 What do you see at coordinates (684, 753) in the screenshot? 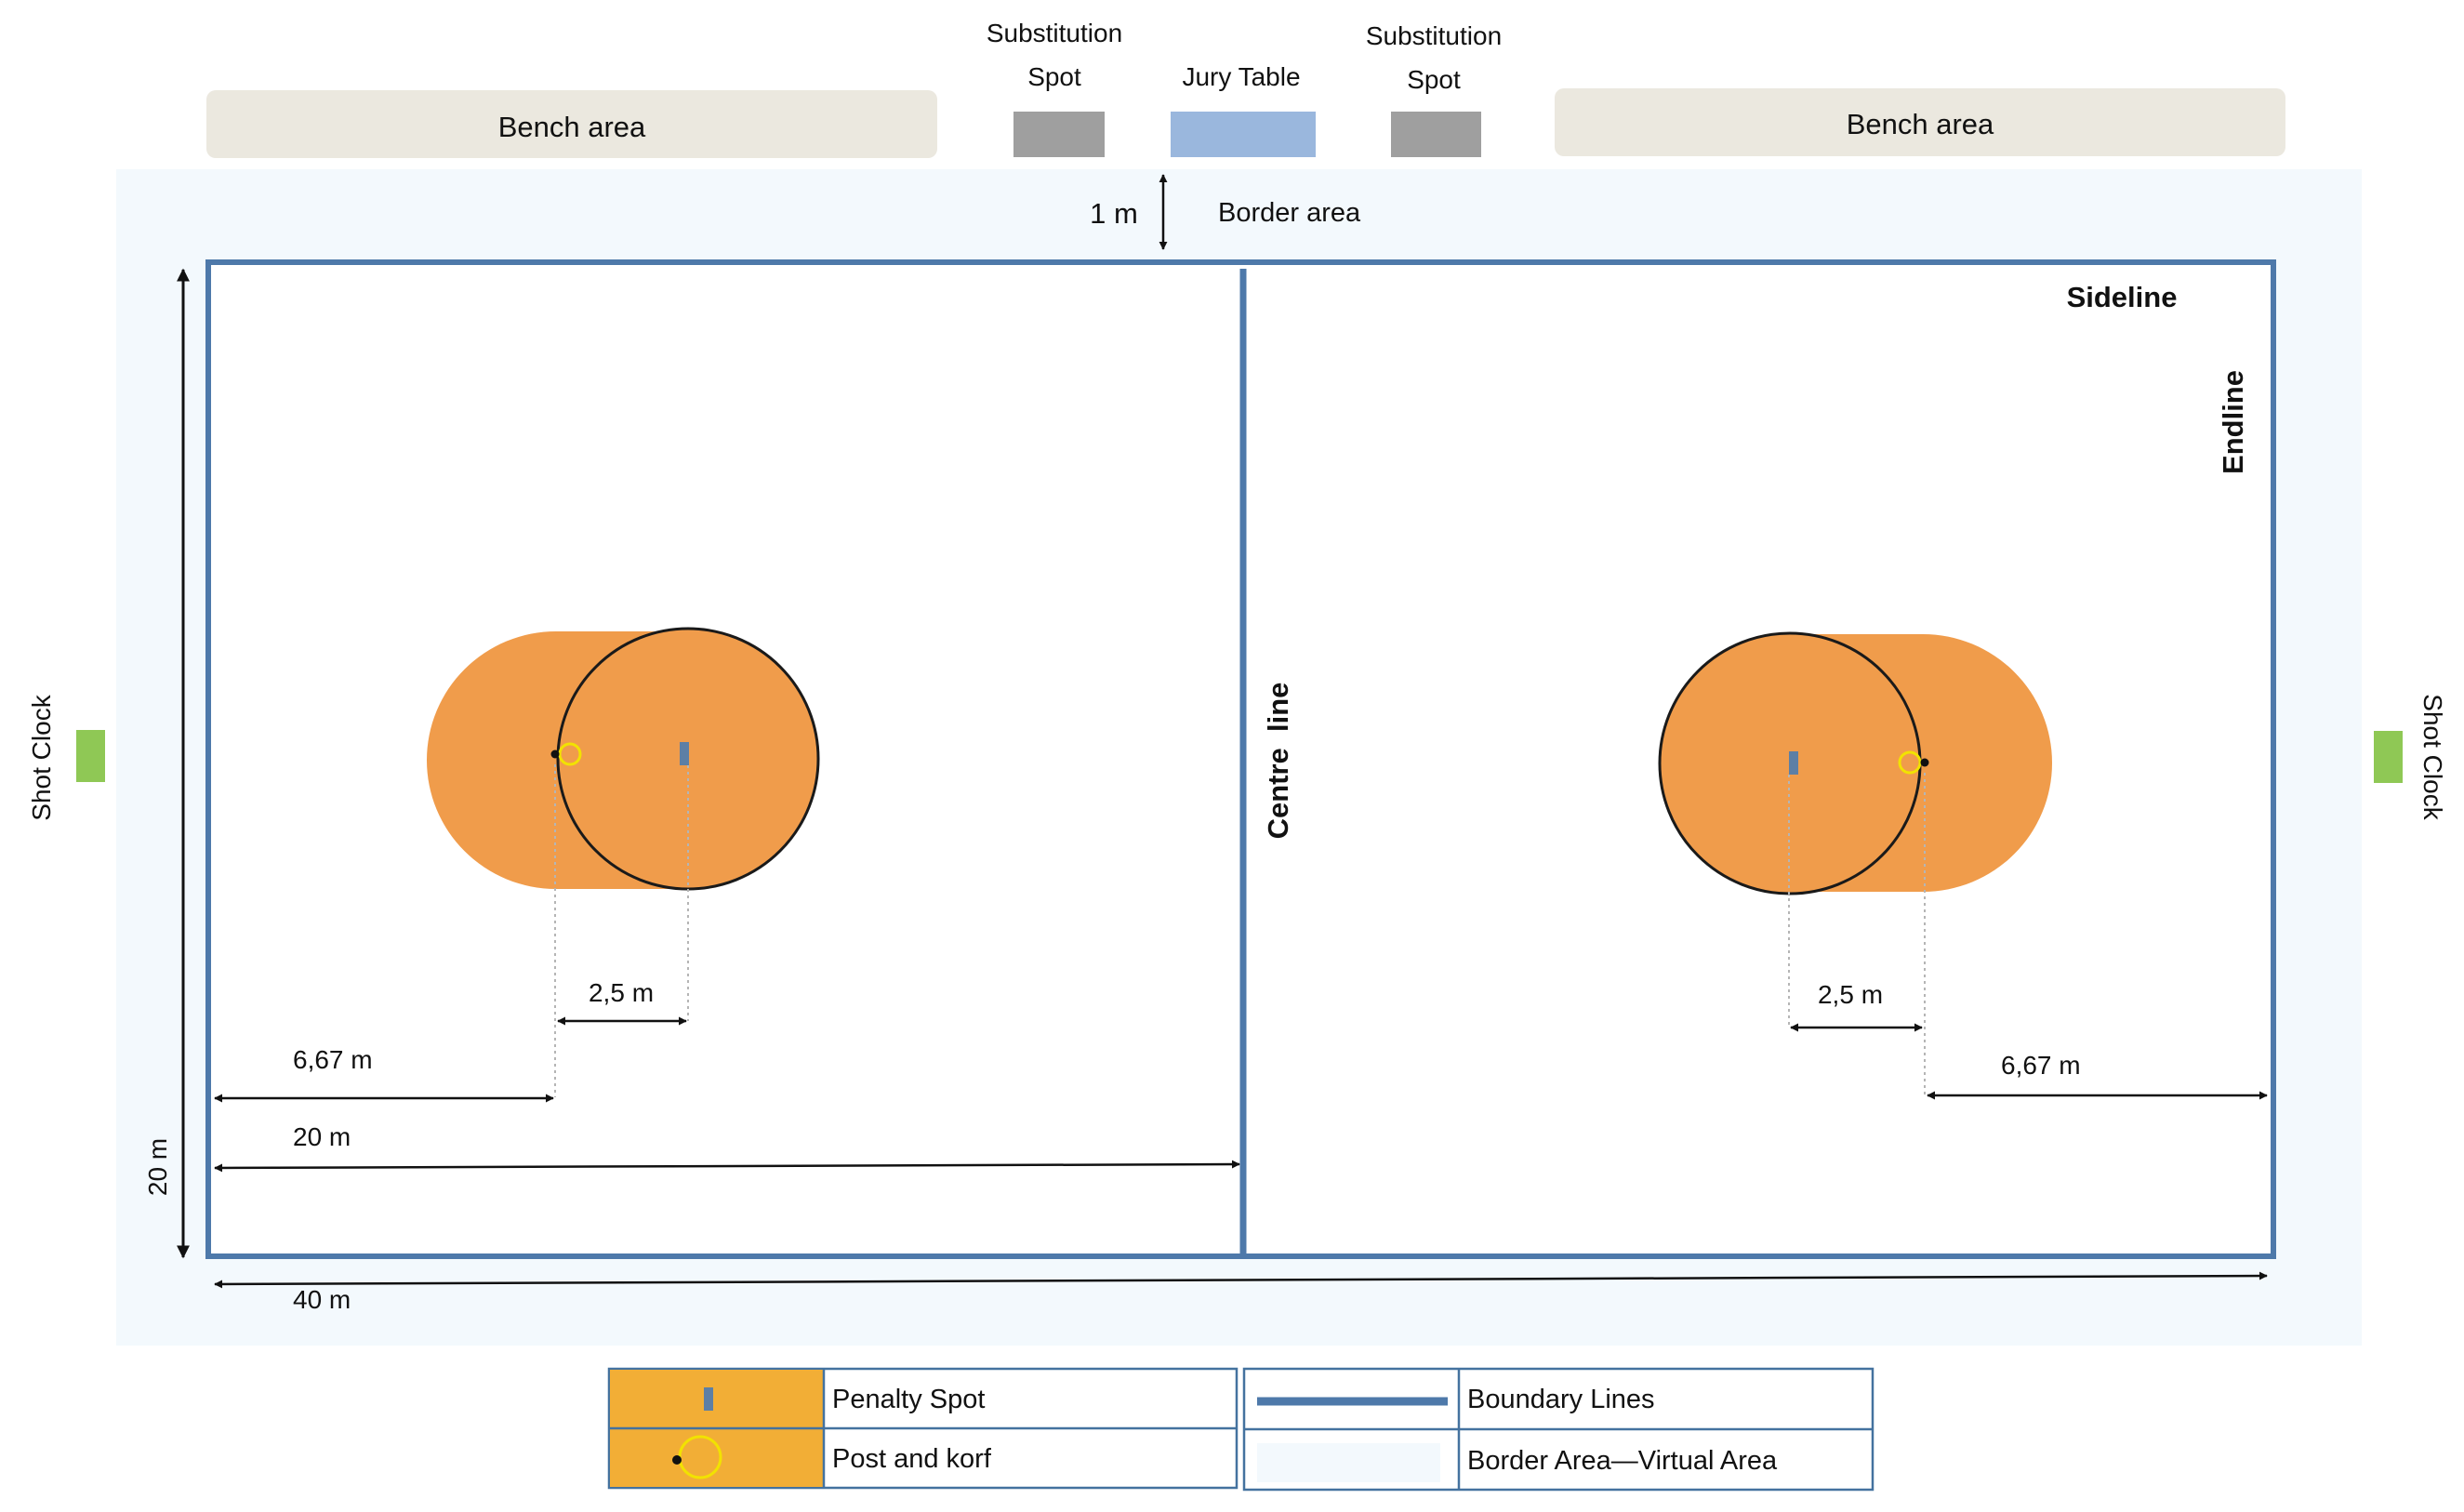
I see `left-penalty-spot` at bounding box center [684, 753].